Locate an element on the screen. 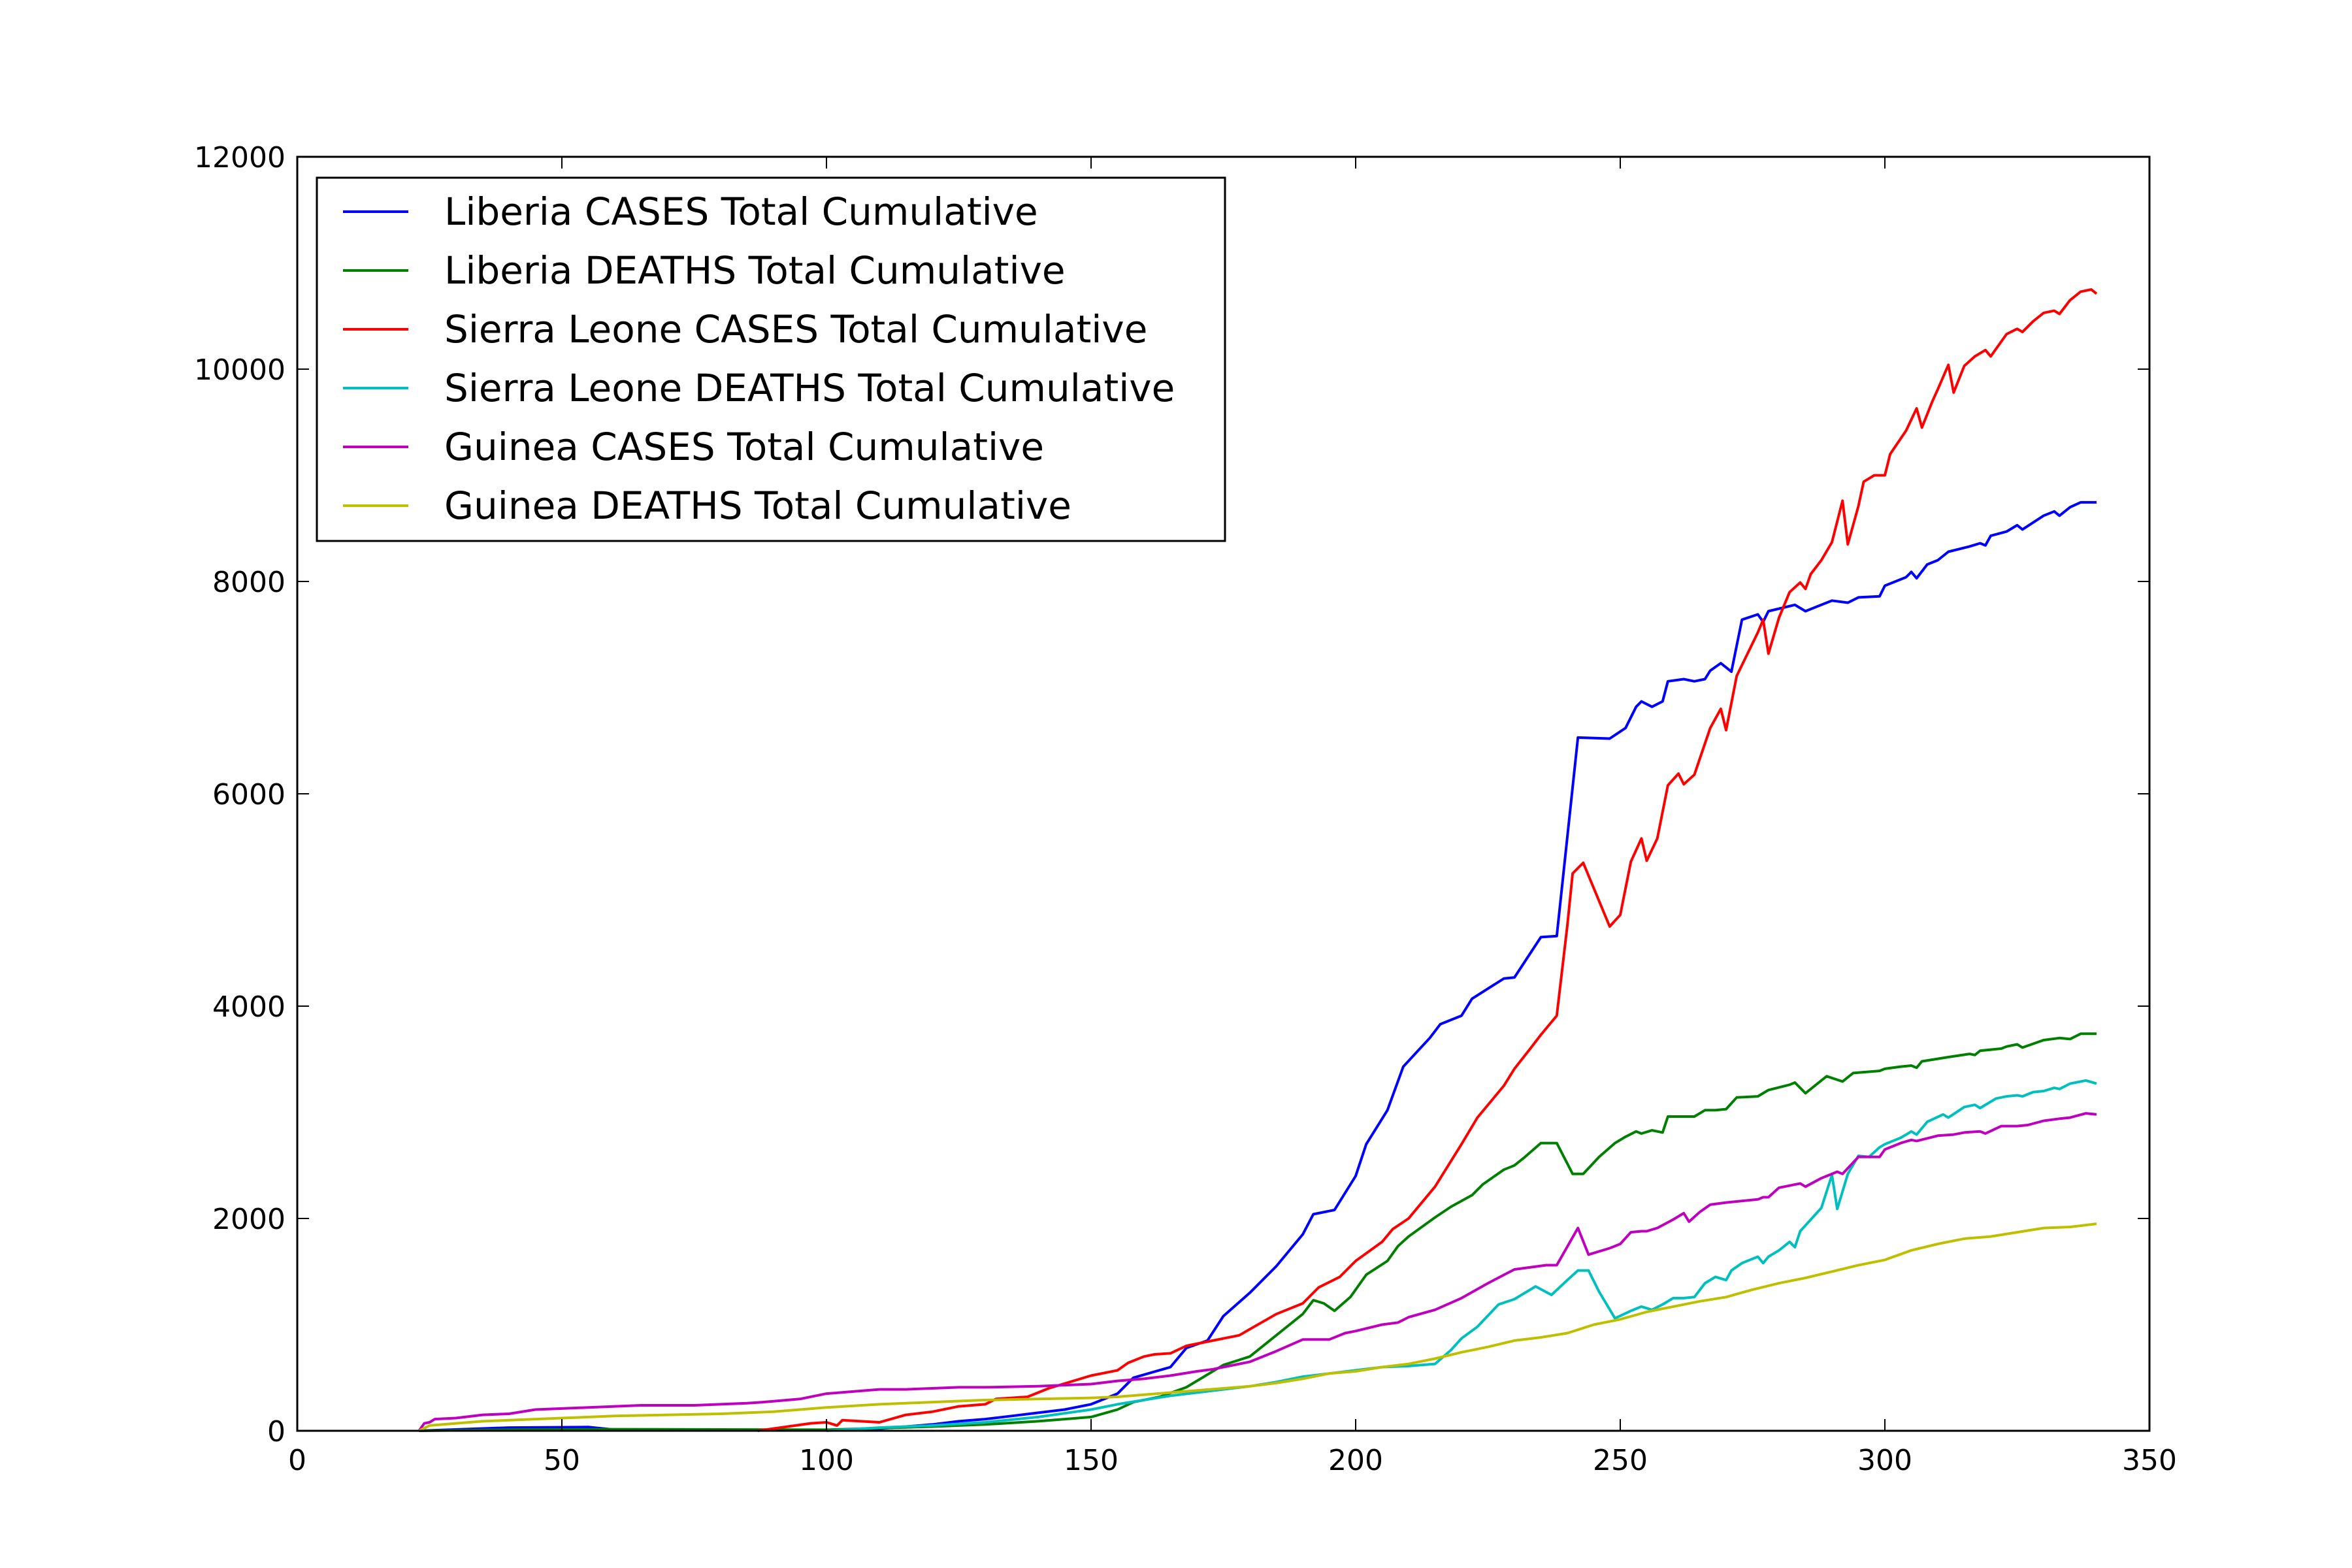 The width and height of the screenshot is (2352, 1568). legend-label-1: Liberia DEATHS Total Cumulative is located at coordinates (755, 270).